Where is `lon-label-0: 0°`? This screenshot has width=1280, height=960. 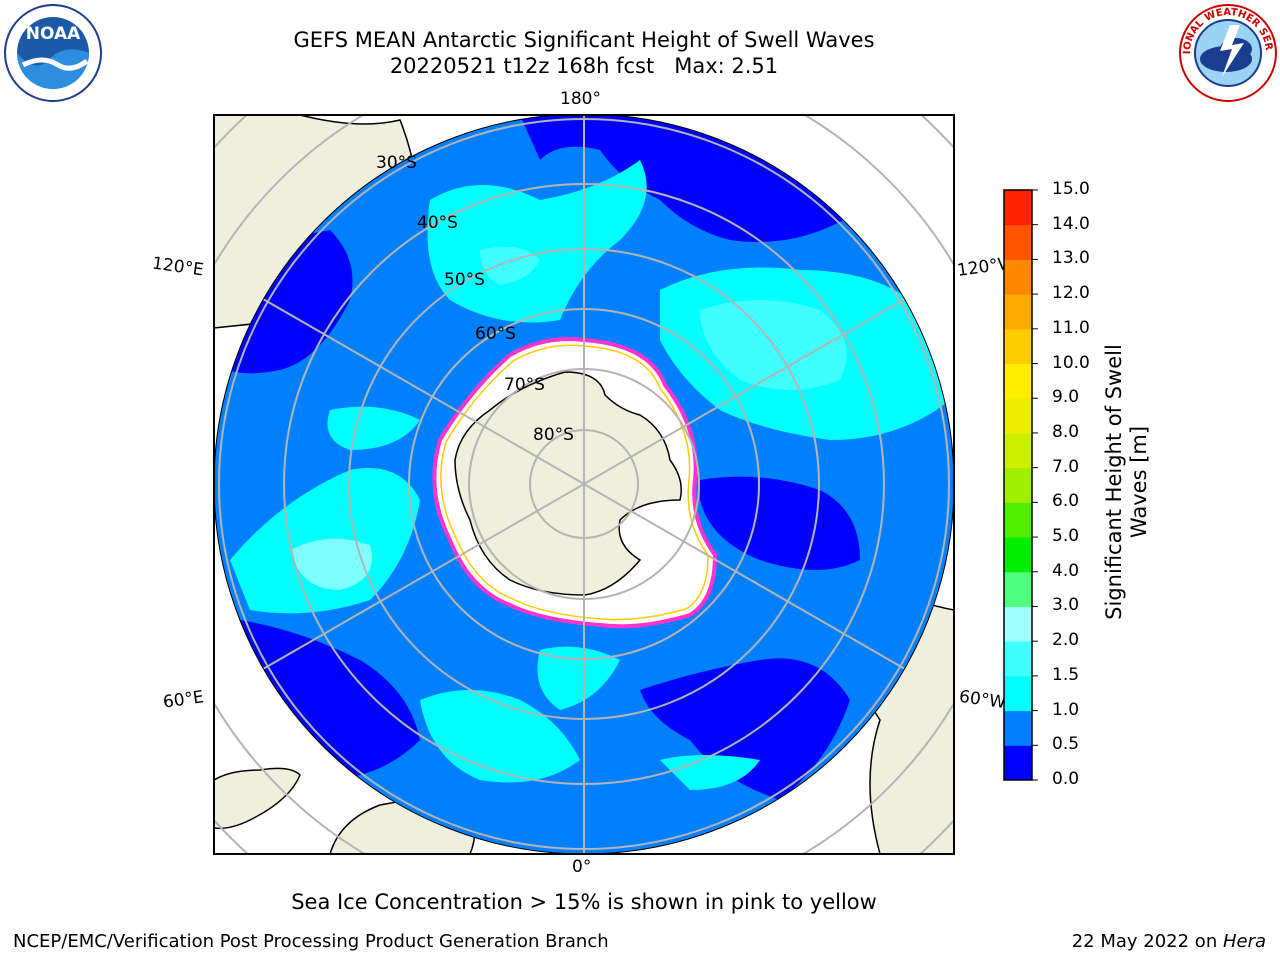
lon-label-0: 0° is located at coordinates (582, 867).